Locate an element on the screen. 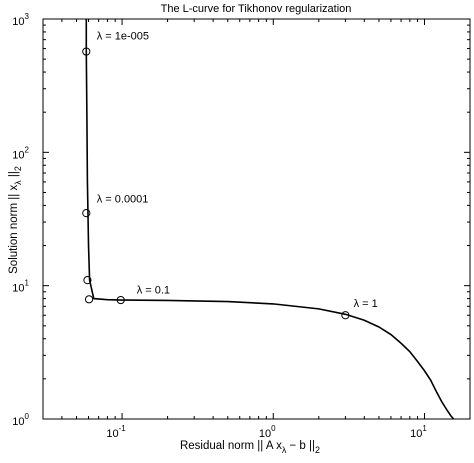  lambda-annotation: λ = 0.1 is located at coordinates (153, 291).